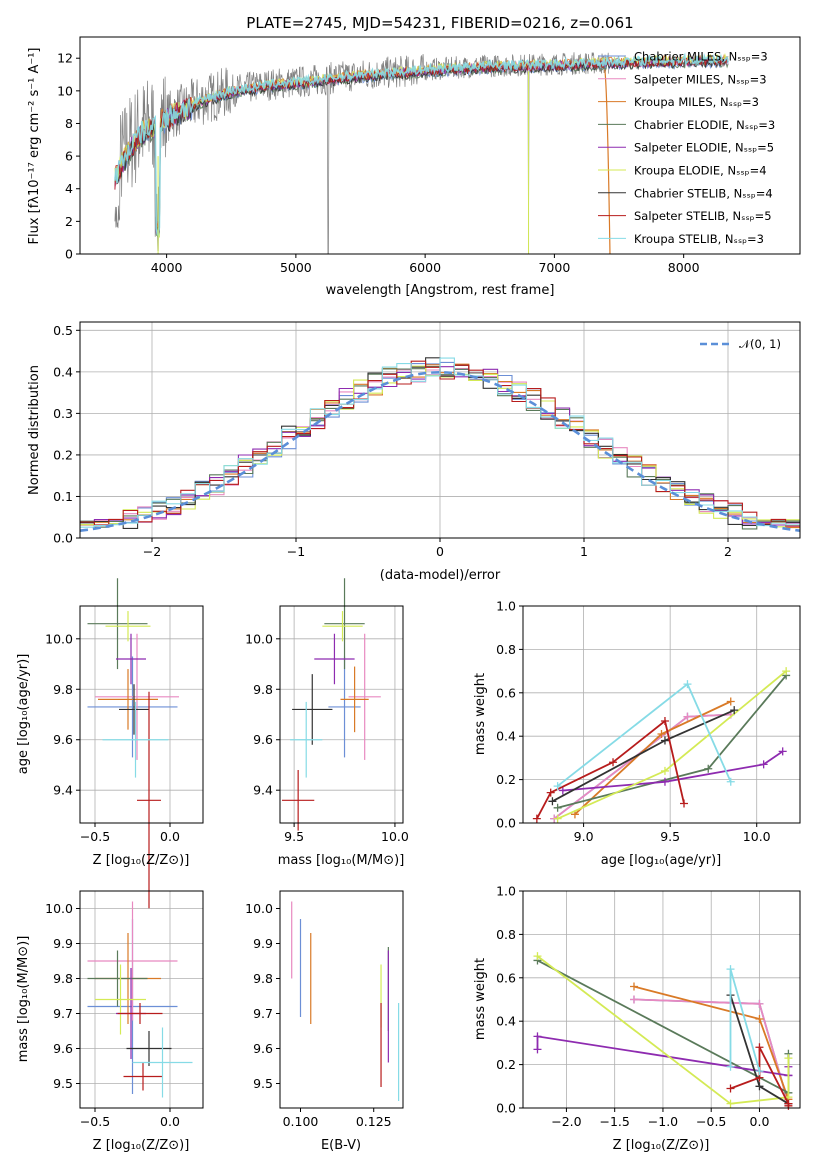 The image size is (819, 1170). Describe the element at coordinates (263, 978) in the screenshot. I see `mass-vs-ebv-y-tick-label: 9.8` at that location.